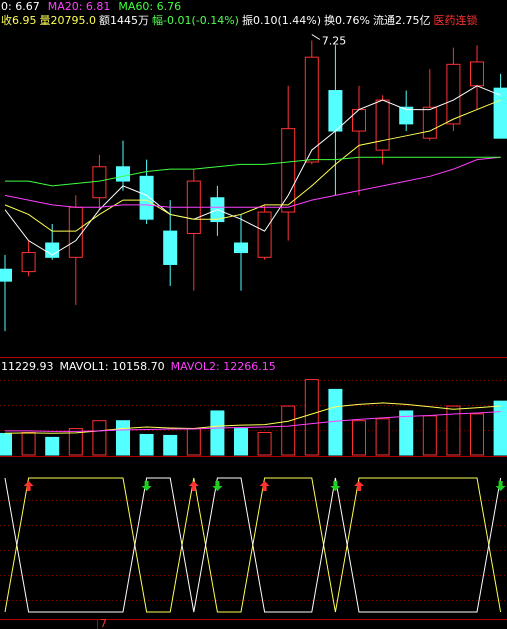 Image resolution: width=507 pixels, height=629 pixels. I want to click on header-item: 流通2.75亿, so click(402, 20).